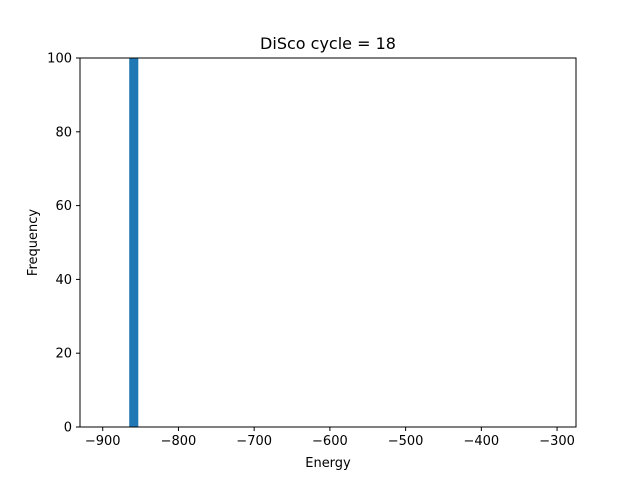 The height and width of the screenshot is (480, 640). I want to click on x-tick-label-4: −500, so click(406, 441).